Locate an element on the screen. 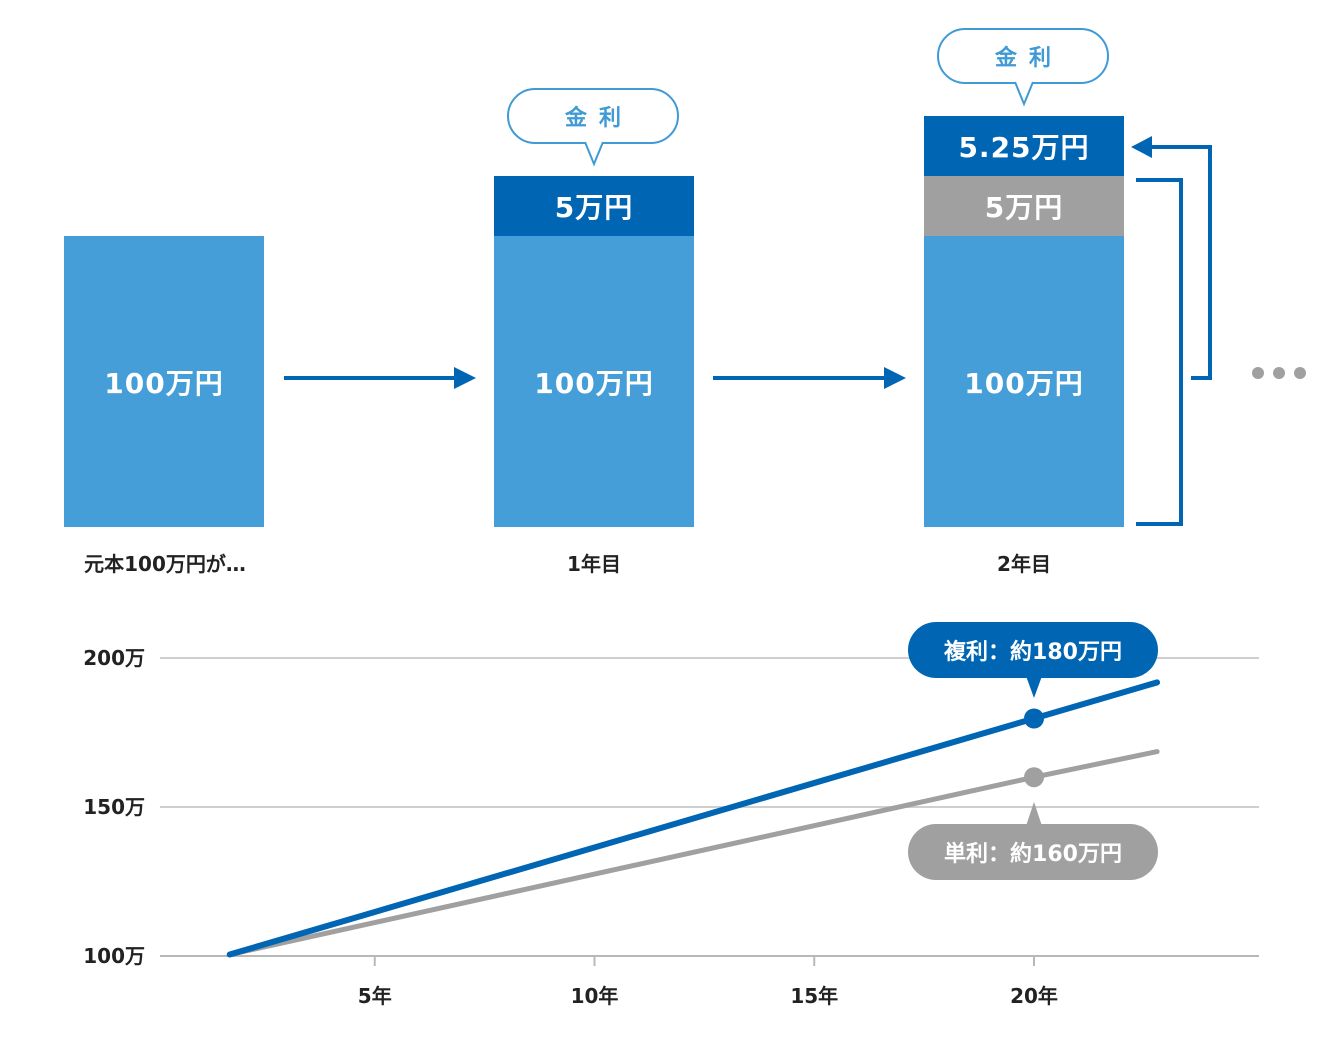 The height and width of the screenshot is (1037, 1340). previous-interest-label-2: 5万円 is located at coordinates (1024, 207).